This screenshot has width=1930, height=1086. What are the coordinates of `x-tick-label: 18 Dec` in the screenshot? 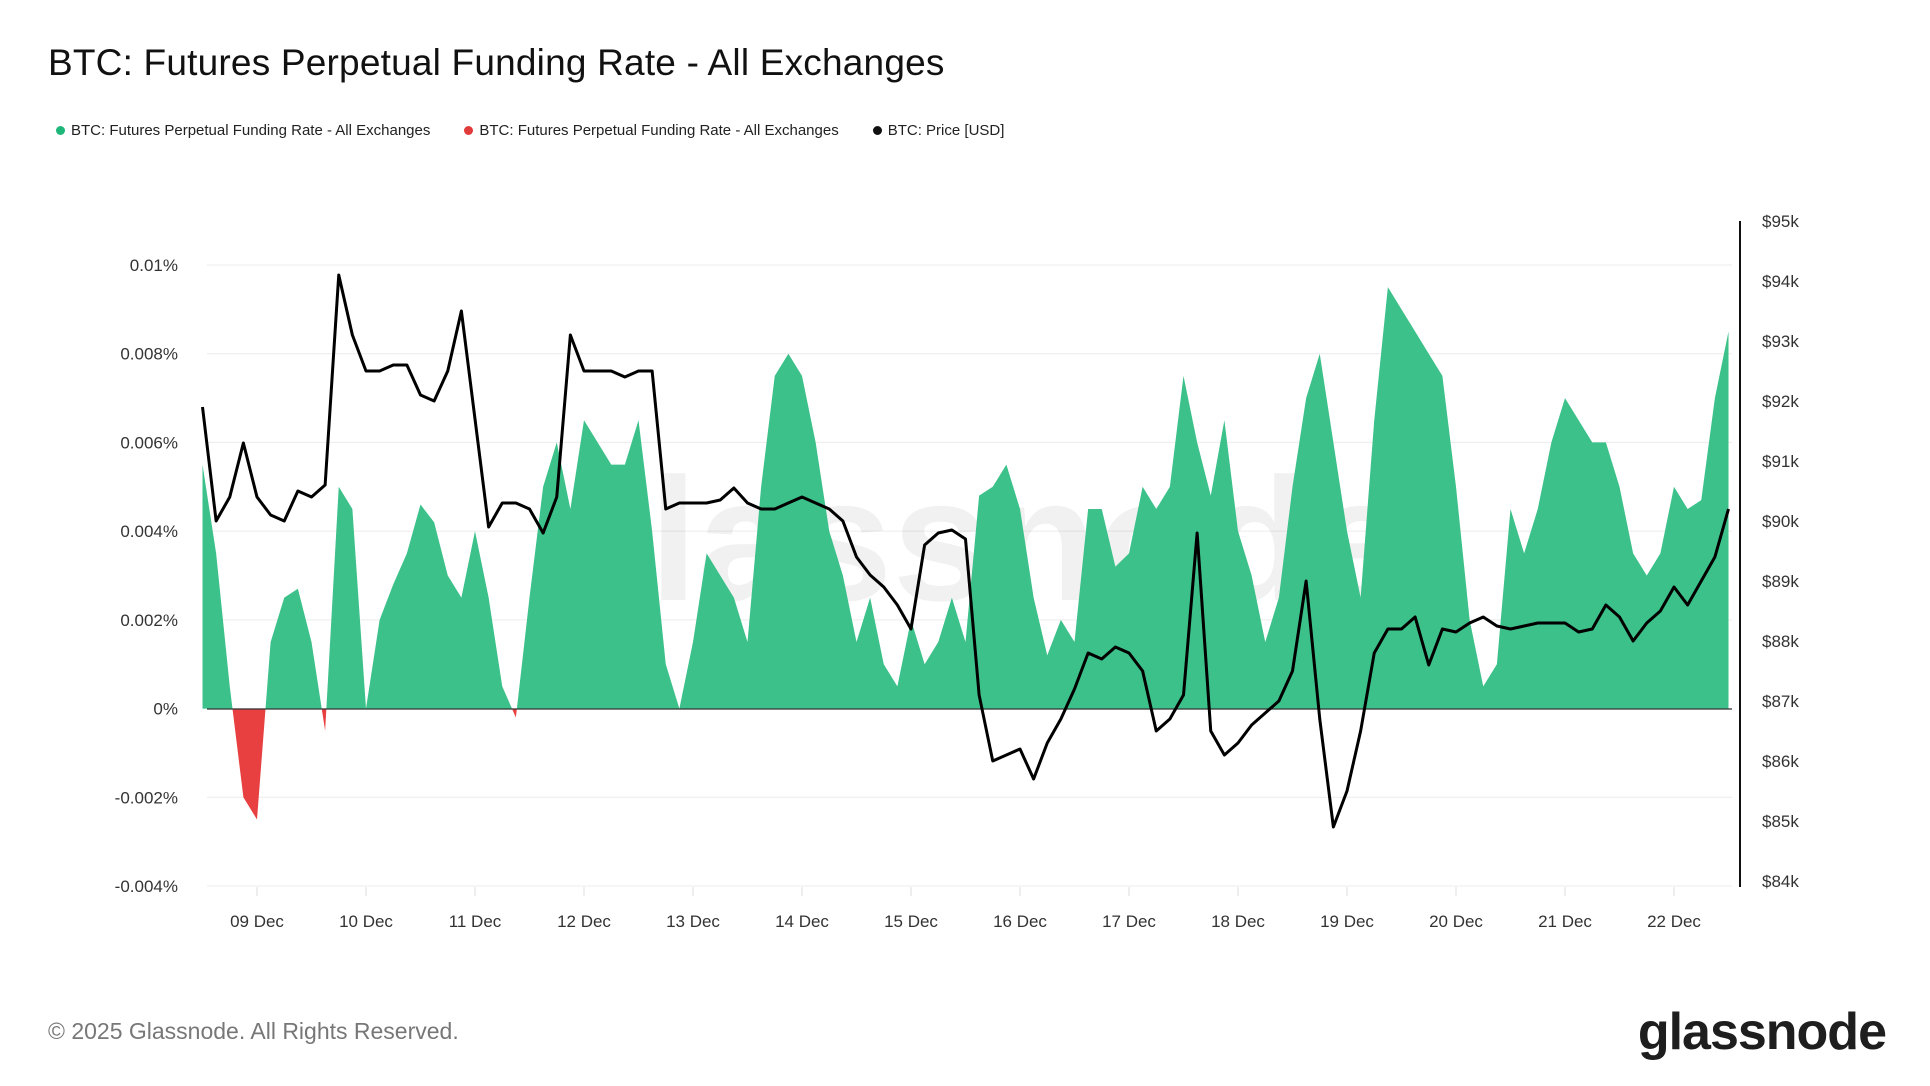 It's located at (1238, 921).